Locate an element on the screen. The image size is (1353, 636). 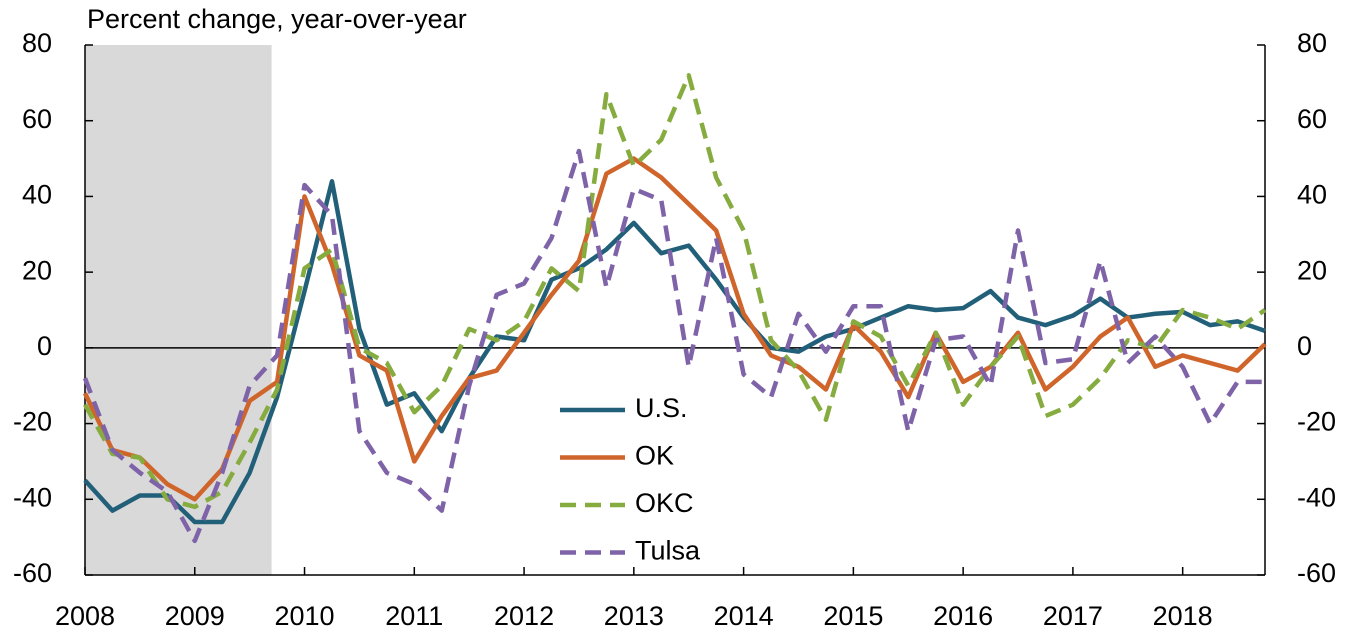
legend-label: Tulsa is located at coordinates (668, 551).